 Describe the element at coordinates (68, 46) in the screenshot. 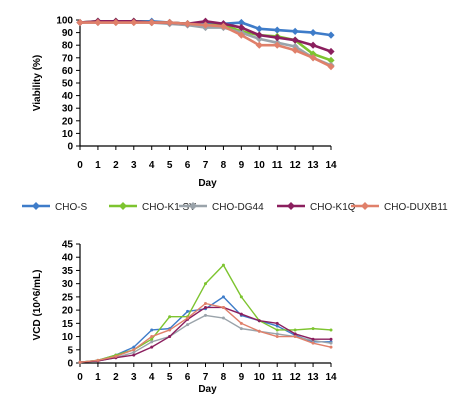

I see `y-tick-label: 80` at that location.